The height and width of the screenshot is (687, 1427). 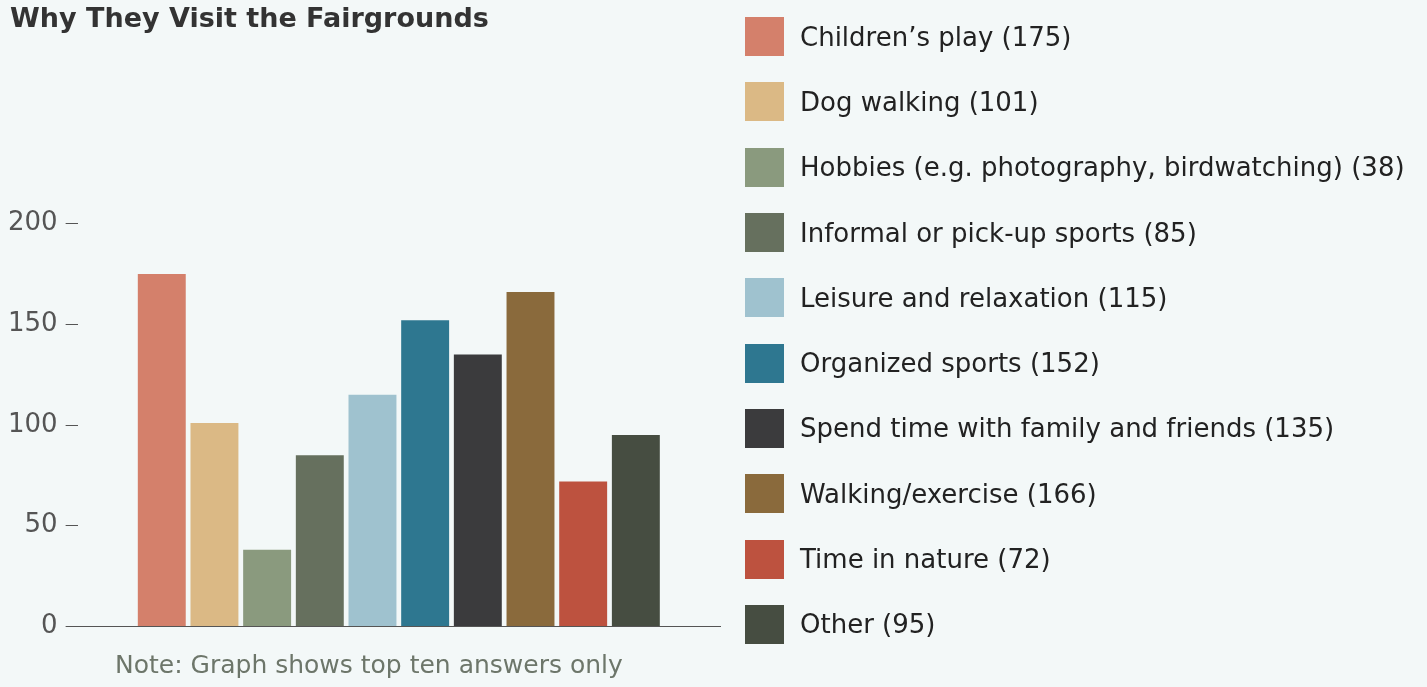 I want to click on legend-label: Organized sports (152), so click(x=950, y=363).